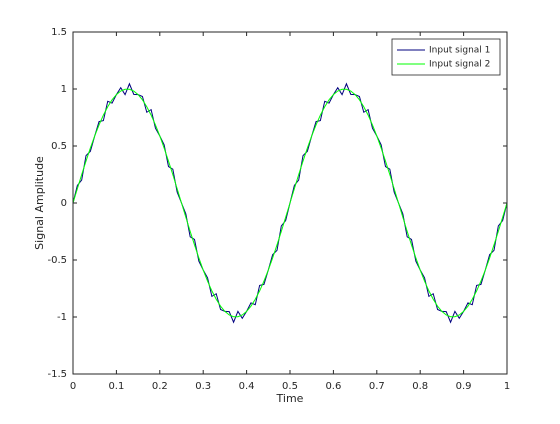 This screenshot has width=560, height=424. Describe the element at coordinates (59, 32) in the screenshot. I see `y-tick-label: 1.5` at that location.